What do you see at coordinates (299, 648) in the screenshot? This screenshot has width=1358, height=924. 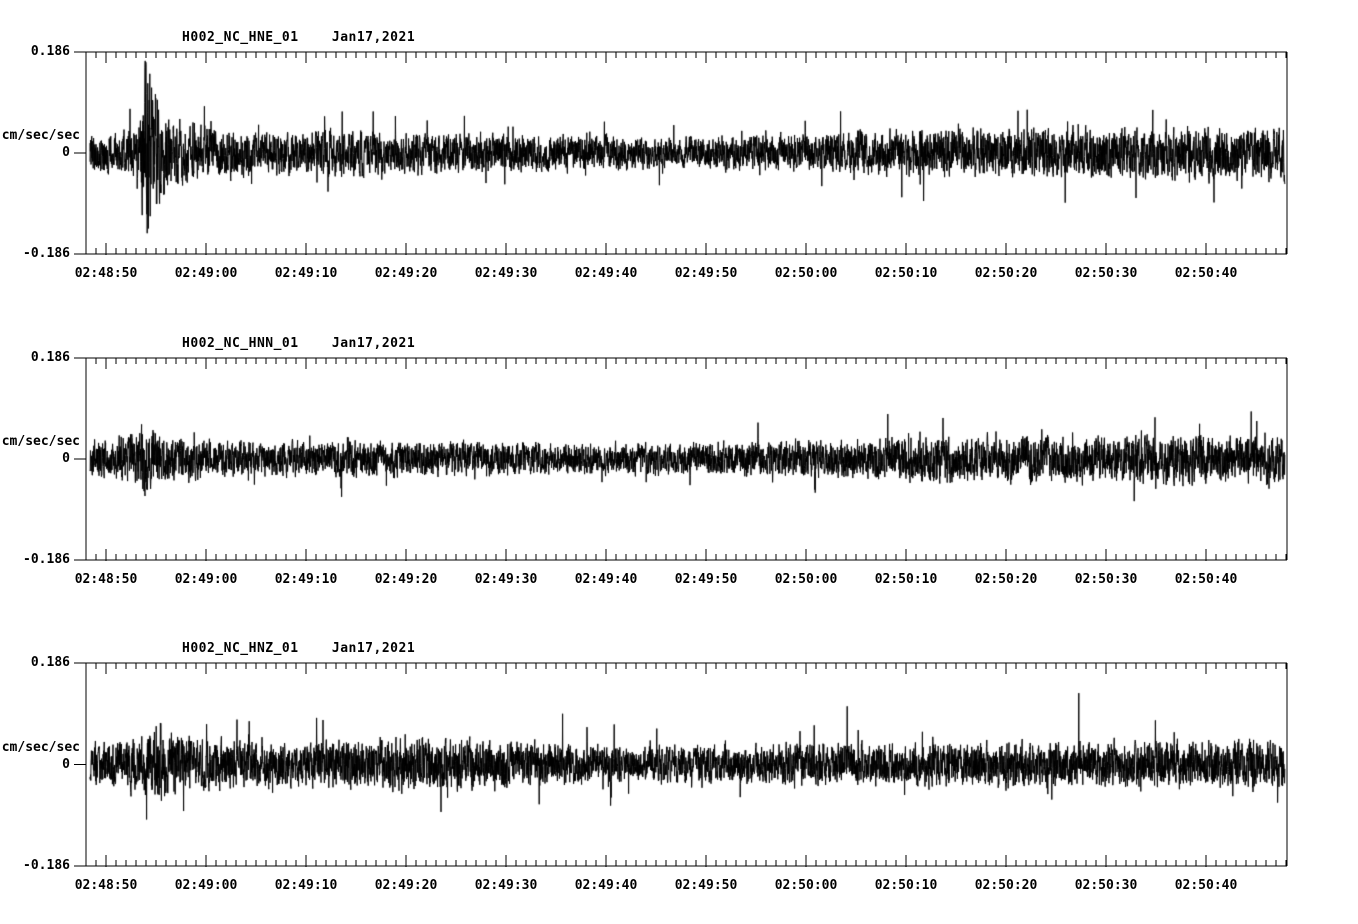 I see `panel-title: H002_NC_HNZ_01 Jan17,2021` at bounding box center [299, 648].